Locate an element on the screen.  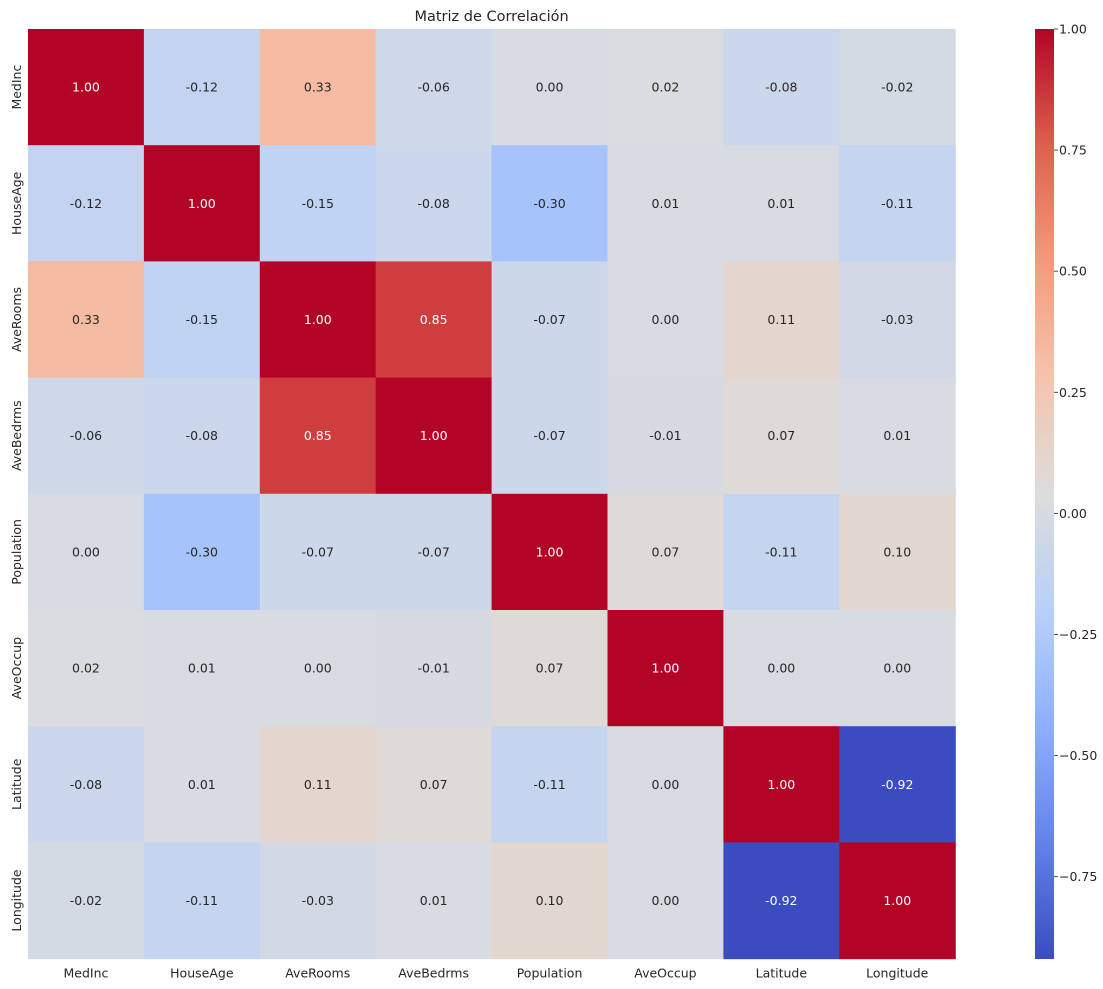
x-tick-label: MedInc is located at coordinates (85, 973).